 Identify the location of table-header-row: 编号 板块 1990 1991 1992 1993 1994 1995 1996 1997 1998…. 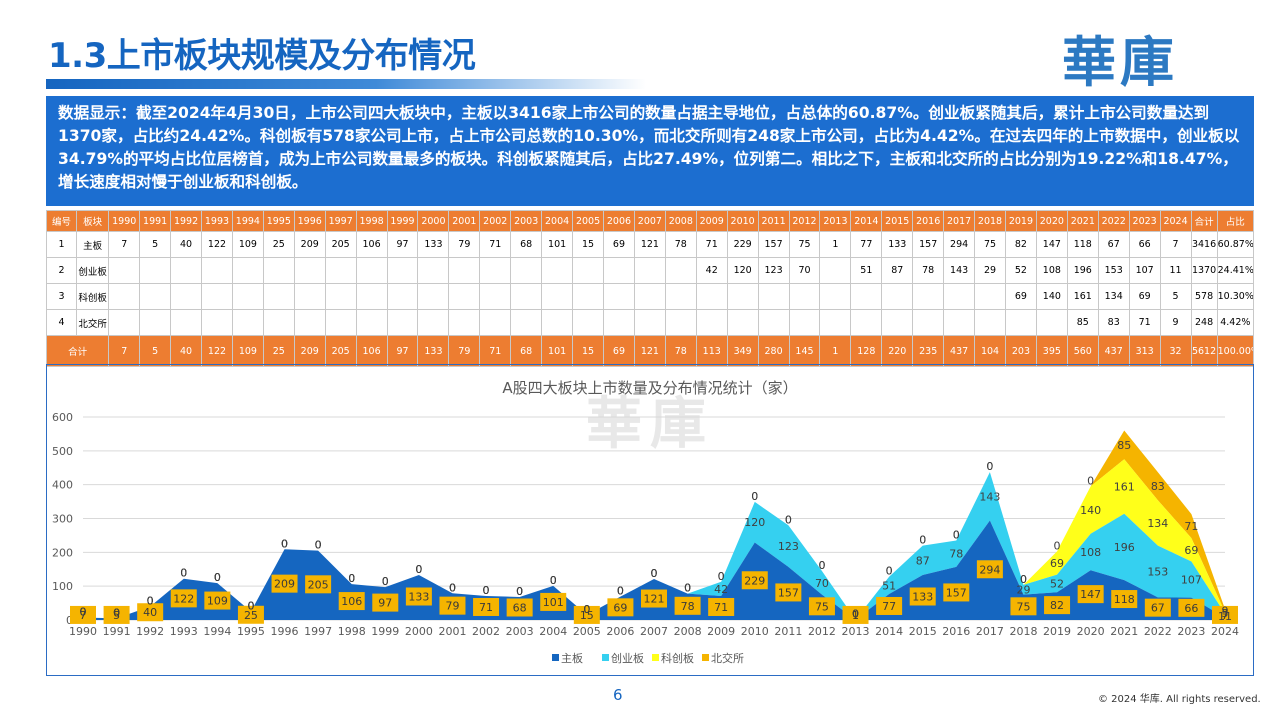
(650, 221).